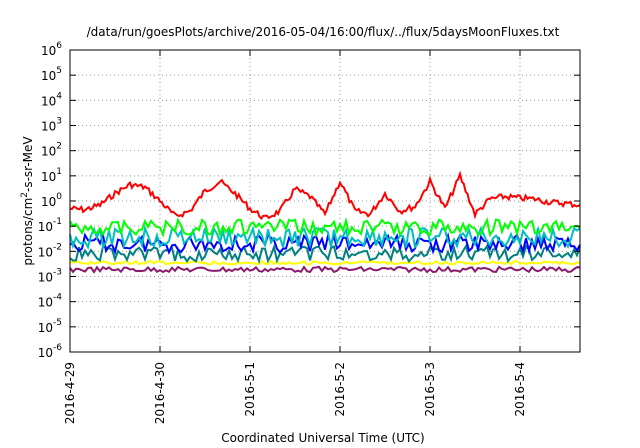  Describe the element at coordinates (160, 393) in the screenshot. I see `x-tick-label: 2016-4-30` at that location.